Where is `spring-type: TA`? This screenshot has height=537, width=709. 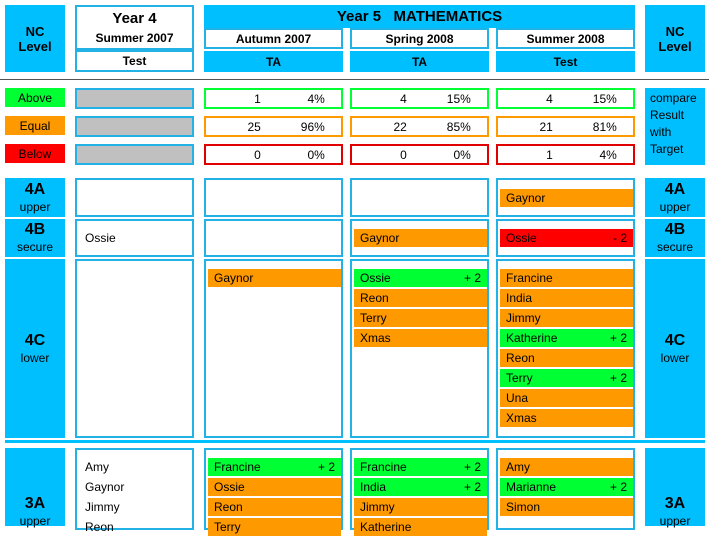
spring-type: TA is located at coordinates (419, 61).